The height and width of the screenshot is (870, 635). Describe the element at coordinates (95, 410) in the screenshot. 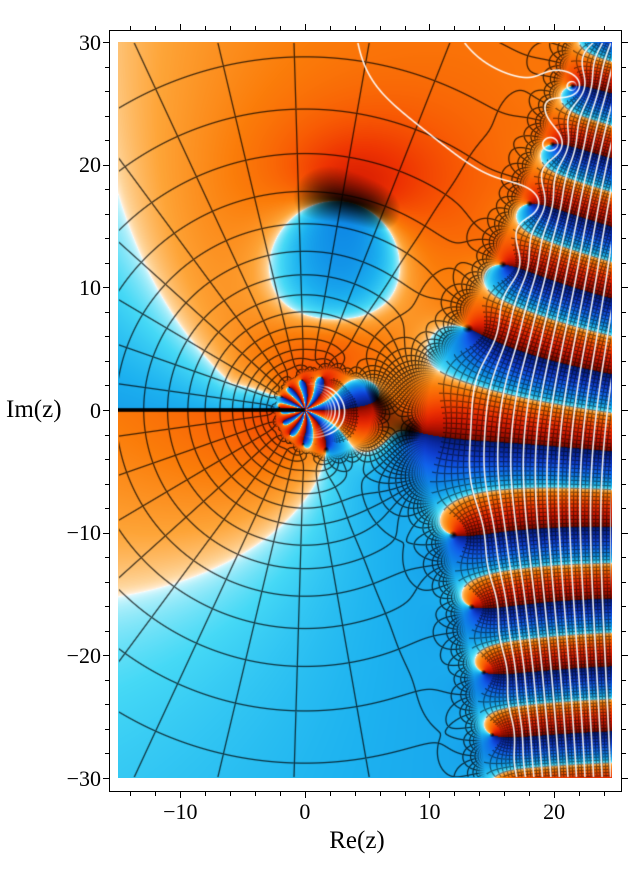

I see `y-tick-label: 0` at that location.